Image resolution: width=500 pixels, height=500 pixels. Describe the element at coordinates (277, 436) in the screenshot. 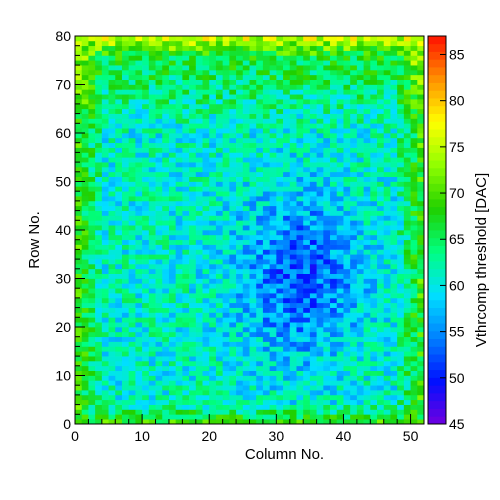

I see `x-tick-label: 30` at that location.